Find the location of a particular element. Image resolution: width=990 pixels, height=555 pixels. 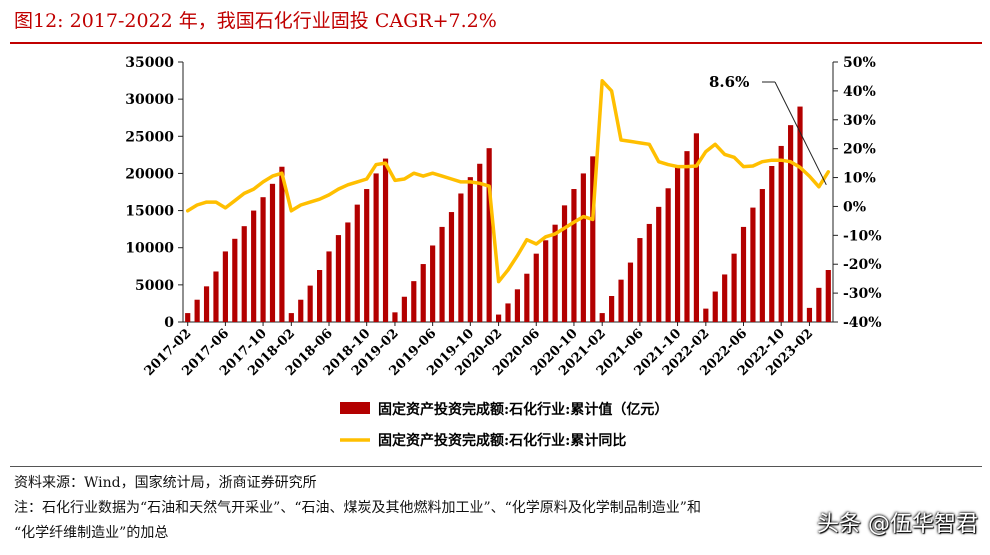

left-axis-tick-label: 20000 is located at coordinates (149, 174).